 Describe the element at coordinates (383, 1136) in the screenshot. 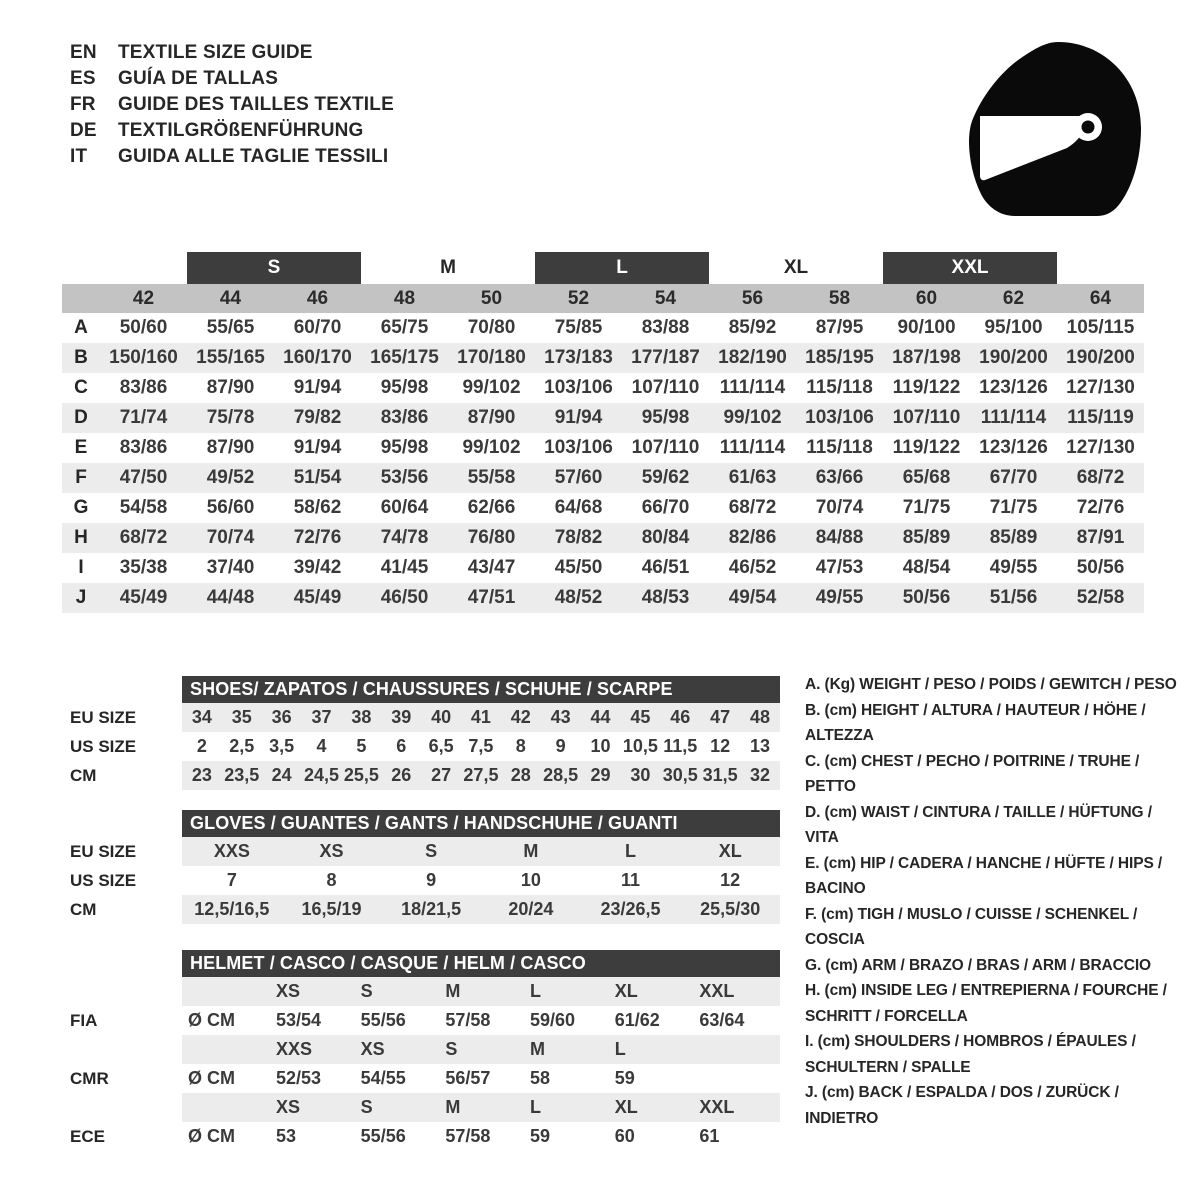

I see `table-cell: 55/56` at that location.